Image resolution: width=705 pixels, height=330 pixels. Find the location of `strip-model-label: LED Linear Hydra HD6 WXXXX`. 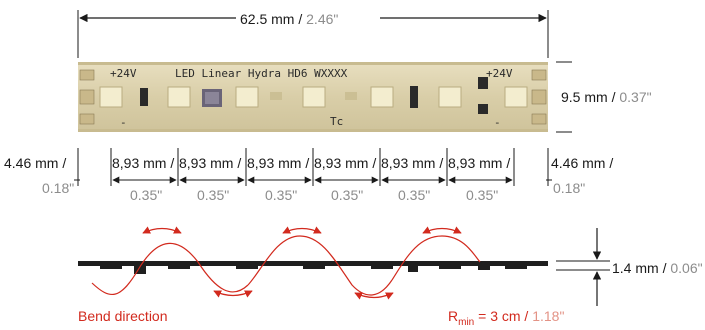

strip-model-label: LED Linear Hydra HD6 WXXXX is located at coordinates (261, 73).